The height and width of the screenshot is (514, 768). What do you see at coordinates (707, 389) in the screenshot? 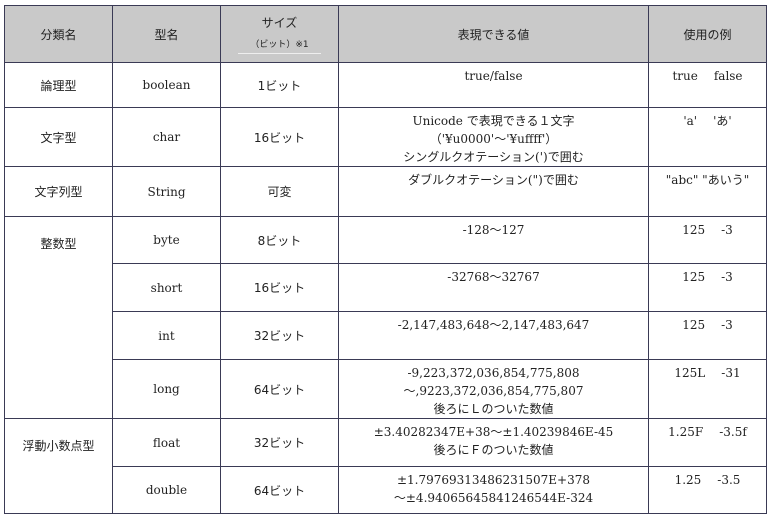
I see `examples-cell: 125L -31` at bounding box center [707, 389].